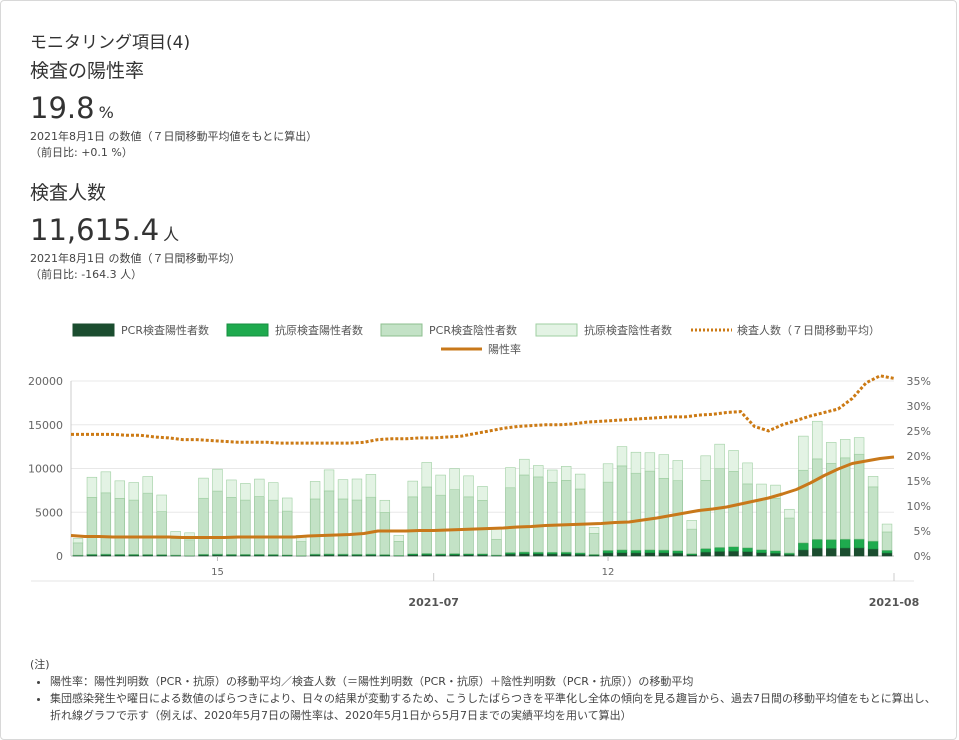 The image size is (959, 740). Describe the element at coordinates (433, 602) in the screenshot. I see `month-label: 2021-07` at that location.